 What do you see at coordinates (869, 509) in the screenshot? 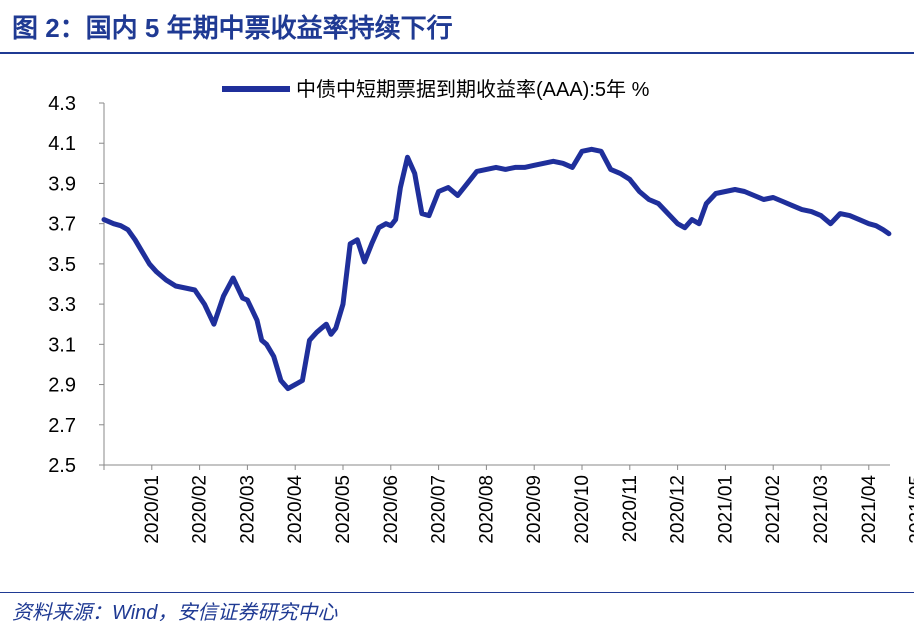
I see `x-tick-label: 2021/04` at bounding box center [869, 509].